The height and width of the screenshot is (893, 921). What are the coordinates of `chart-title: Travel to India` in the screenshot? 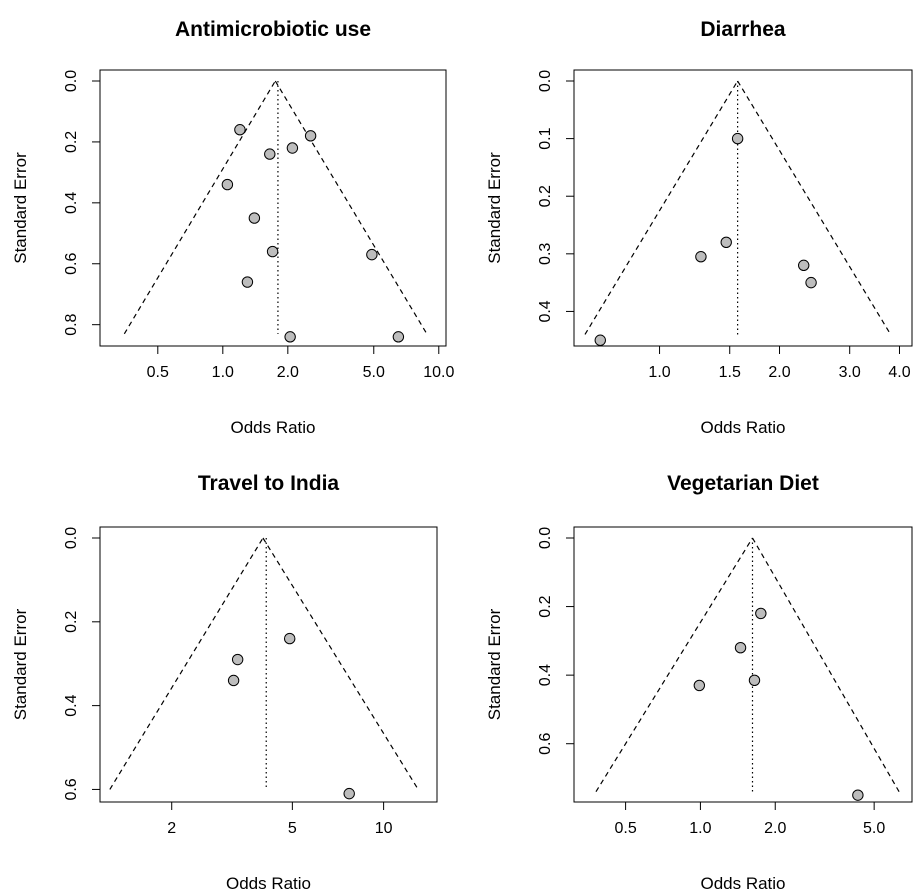 It's located at (269, 483).